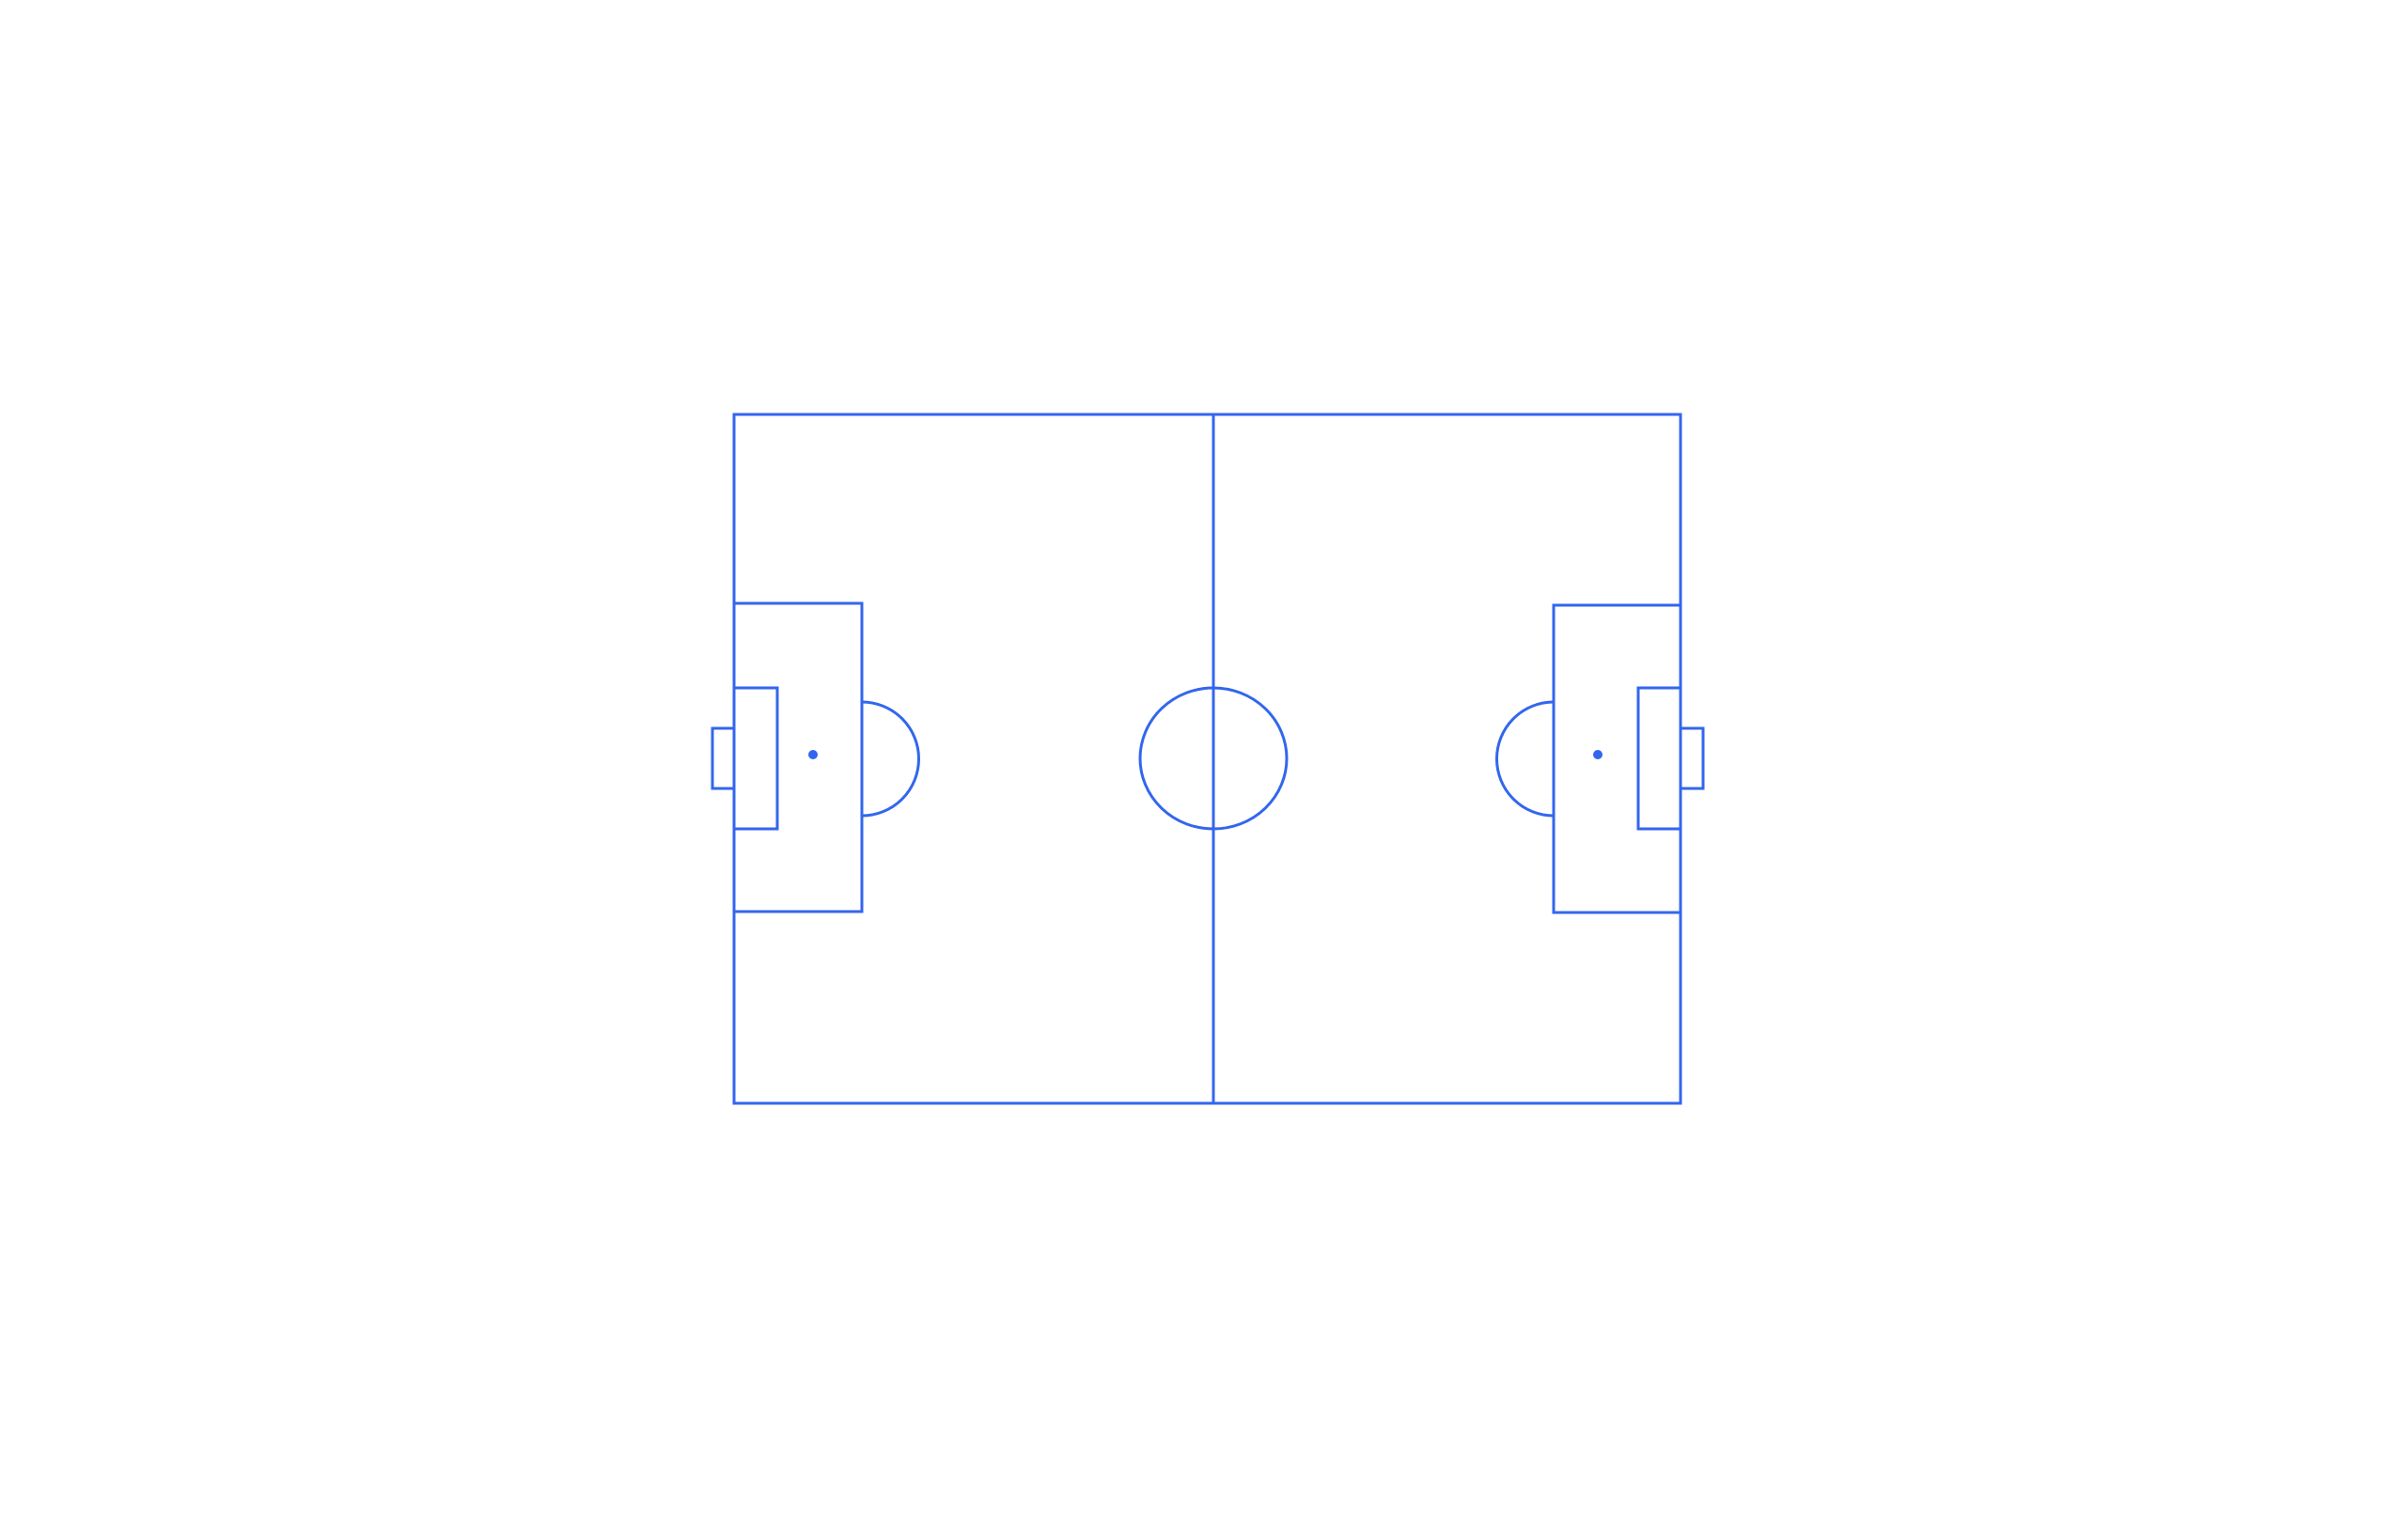 The image size is (2408, 1513). I want to click on left-penalty-area, so click(798, 757).